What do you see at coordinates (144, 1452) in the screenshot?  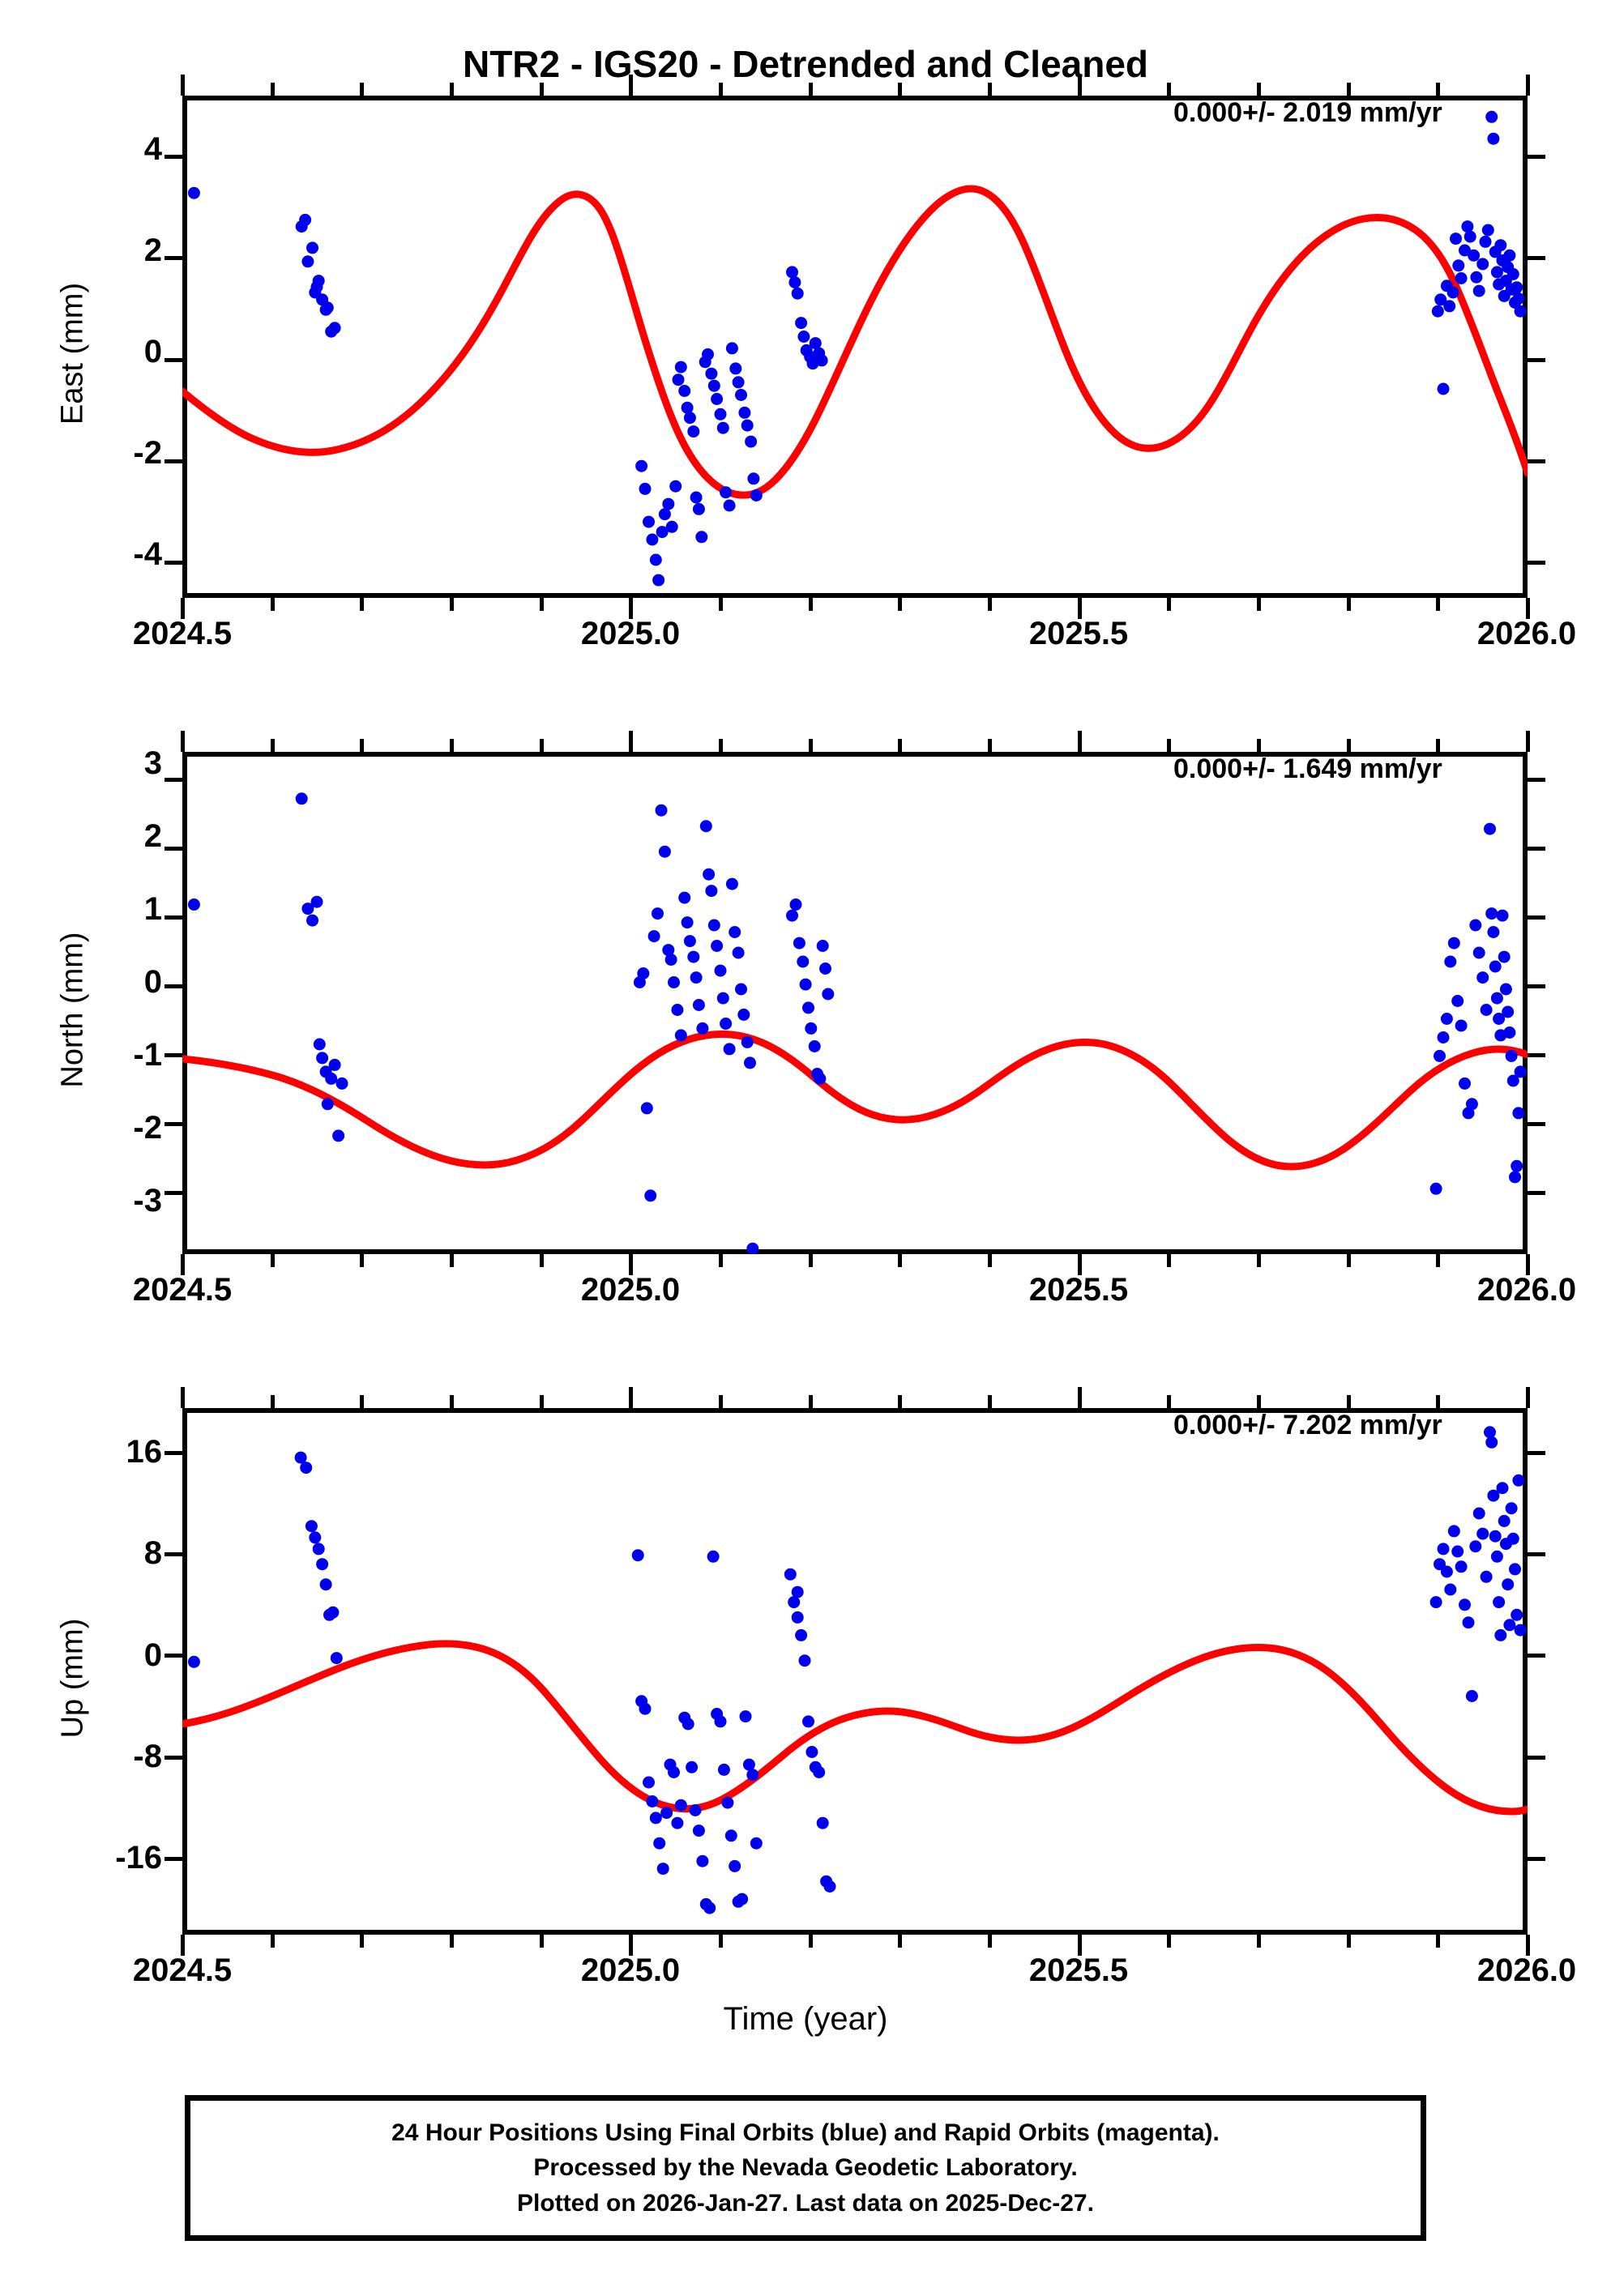 I see `ytick-up-16: 16` at bounding box center [144, 1452].